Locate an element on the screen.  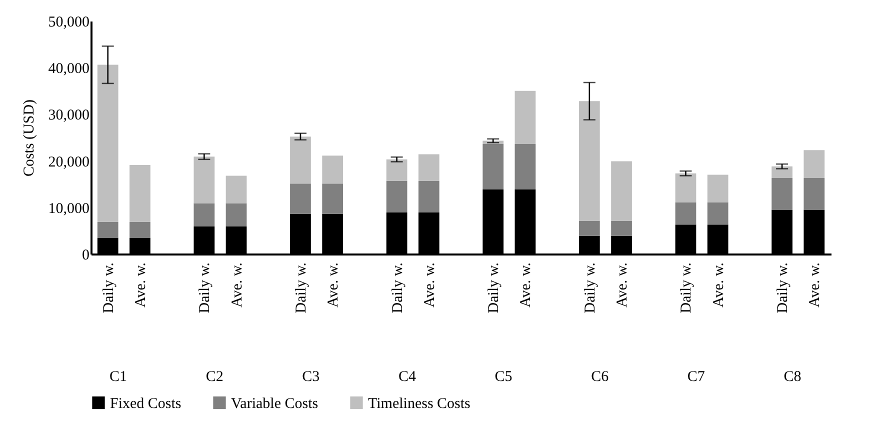
text: C2 is located at coordinates (215, 377).